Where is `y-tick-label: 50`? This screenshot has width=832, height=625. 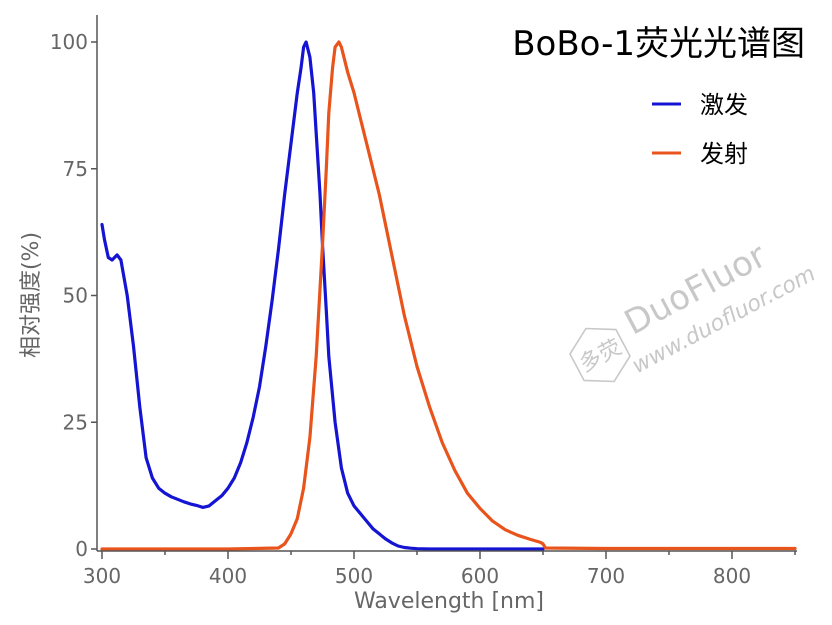
y-tick-label: 50 is located at coordinates (75, 296).